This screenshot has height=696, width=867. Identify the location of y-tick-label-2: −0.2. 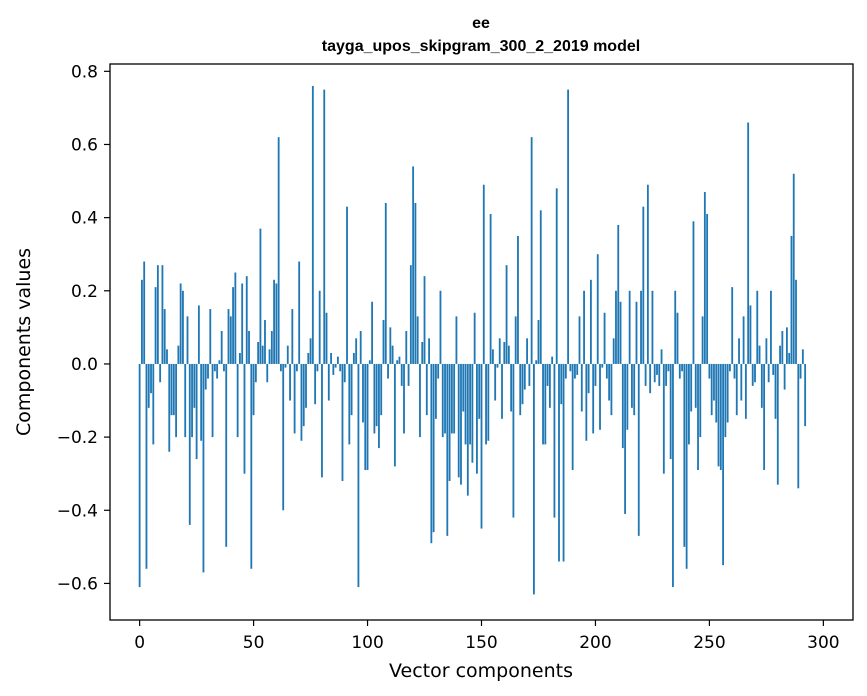
(77, 438).